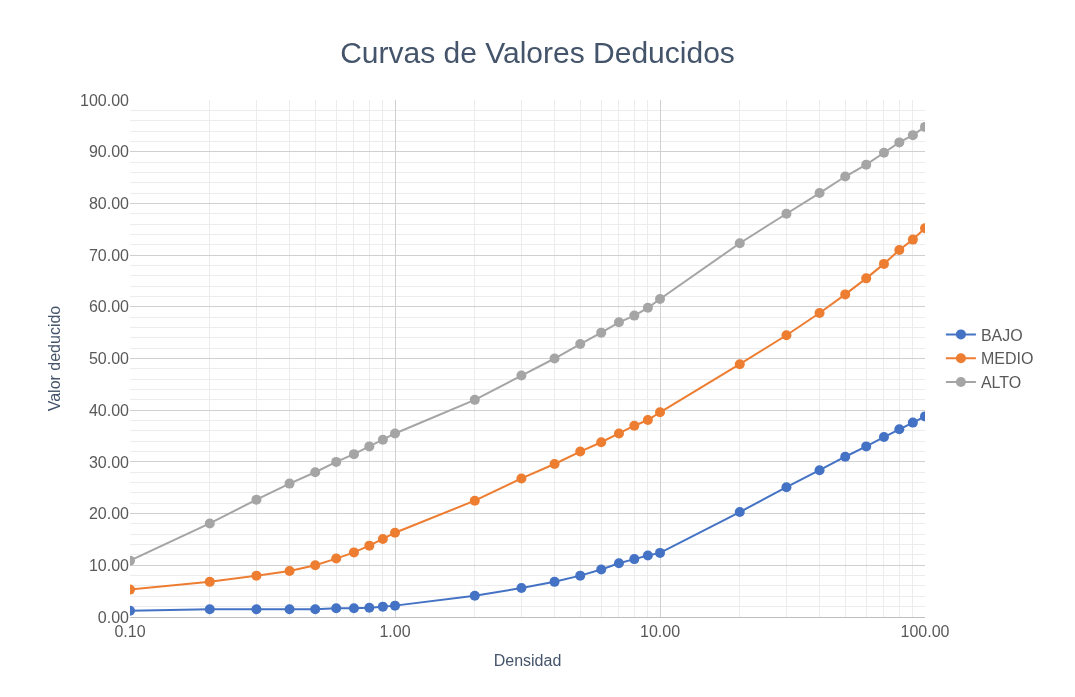 Image resolution: width=1075 pixels, height=697 pixels. I want to click on y-tick-label: 100.00, so click(105, 100).